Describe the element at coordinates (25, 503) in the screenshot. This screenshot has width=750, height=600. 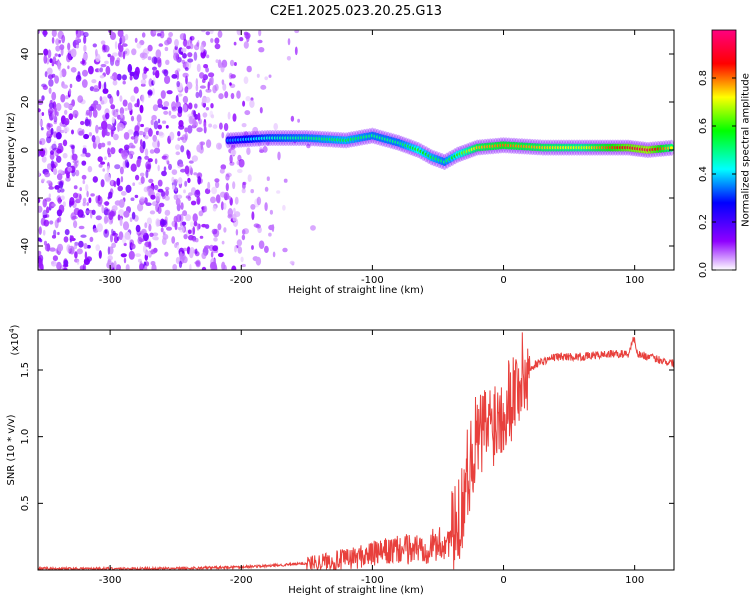
I see `snr-y-tick-label: 0.5` at that location.